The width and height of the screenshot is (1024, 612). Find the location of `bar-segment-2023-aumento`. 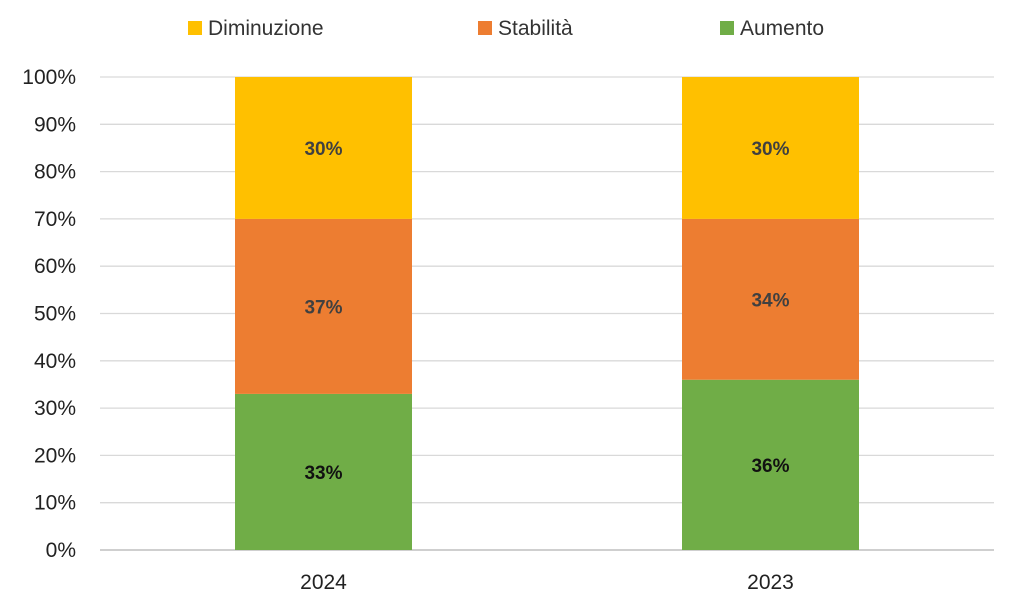

bar-segment-2023-aumento is located at coordinates (770, 464).